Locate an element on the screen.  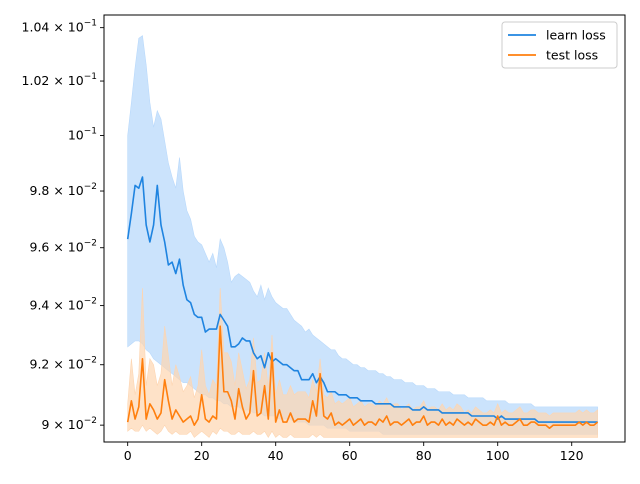
legend: learn loss test loss is located at coordinates (559, 45).